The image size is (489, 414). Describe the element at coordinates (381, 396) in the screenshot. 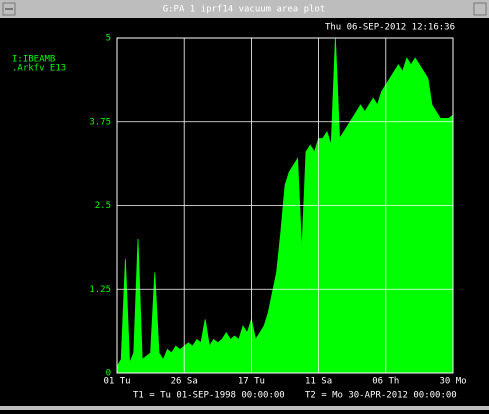

I see `t2-label: T2 = Mo 30-APR-2012 00:00:00` at that location.